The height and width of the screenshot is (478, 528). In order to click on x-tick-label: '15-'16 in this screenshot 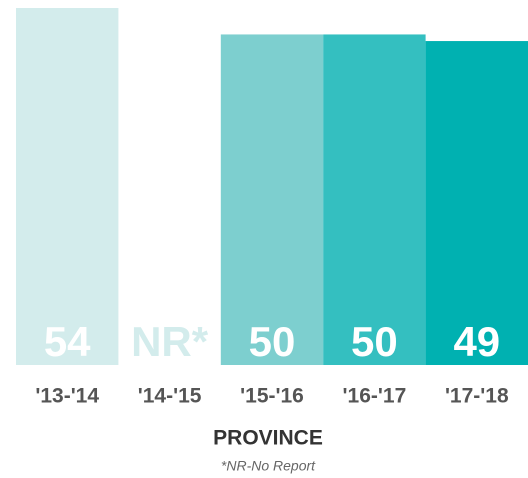, I will do `click(272, 396)`.